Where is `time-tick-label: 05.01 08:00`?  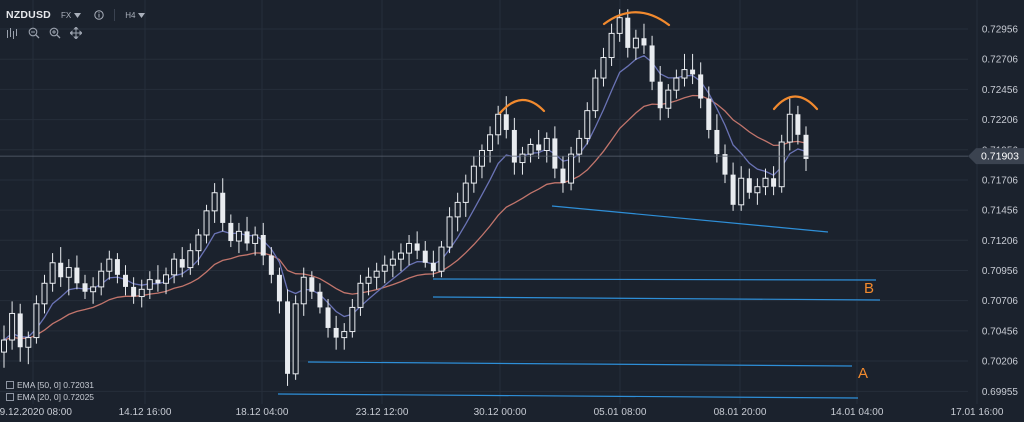
time-tick-label: 05.01 08:00 is located at coordinates (620, 412).